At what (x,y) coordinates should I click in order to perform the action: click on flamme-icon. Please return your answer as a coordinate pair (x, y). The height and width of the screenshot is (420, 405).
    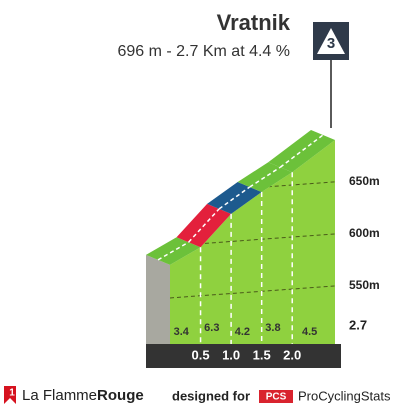
    Looking at the image, I should click on (10, 395).